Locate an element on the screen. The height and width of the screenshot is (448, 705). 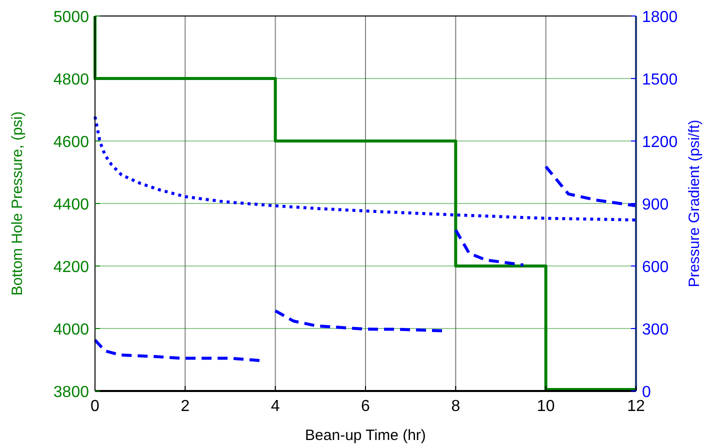
x-tick-label: 4 is located at coordinates (275, 406).